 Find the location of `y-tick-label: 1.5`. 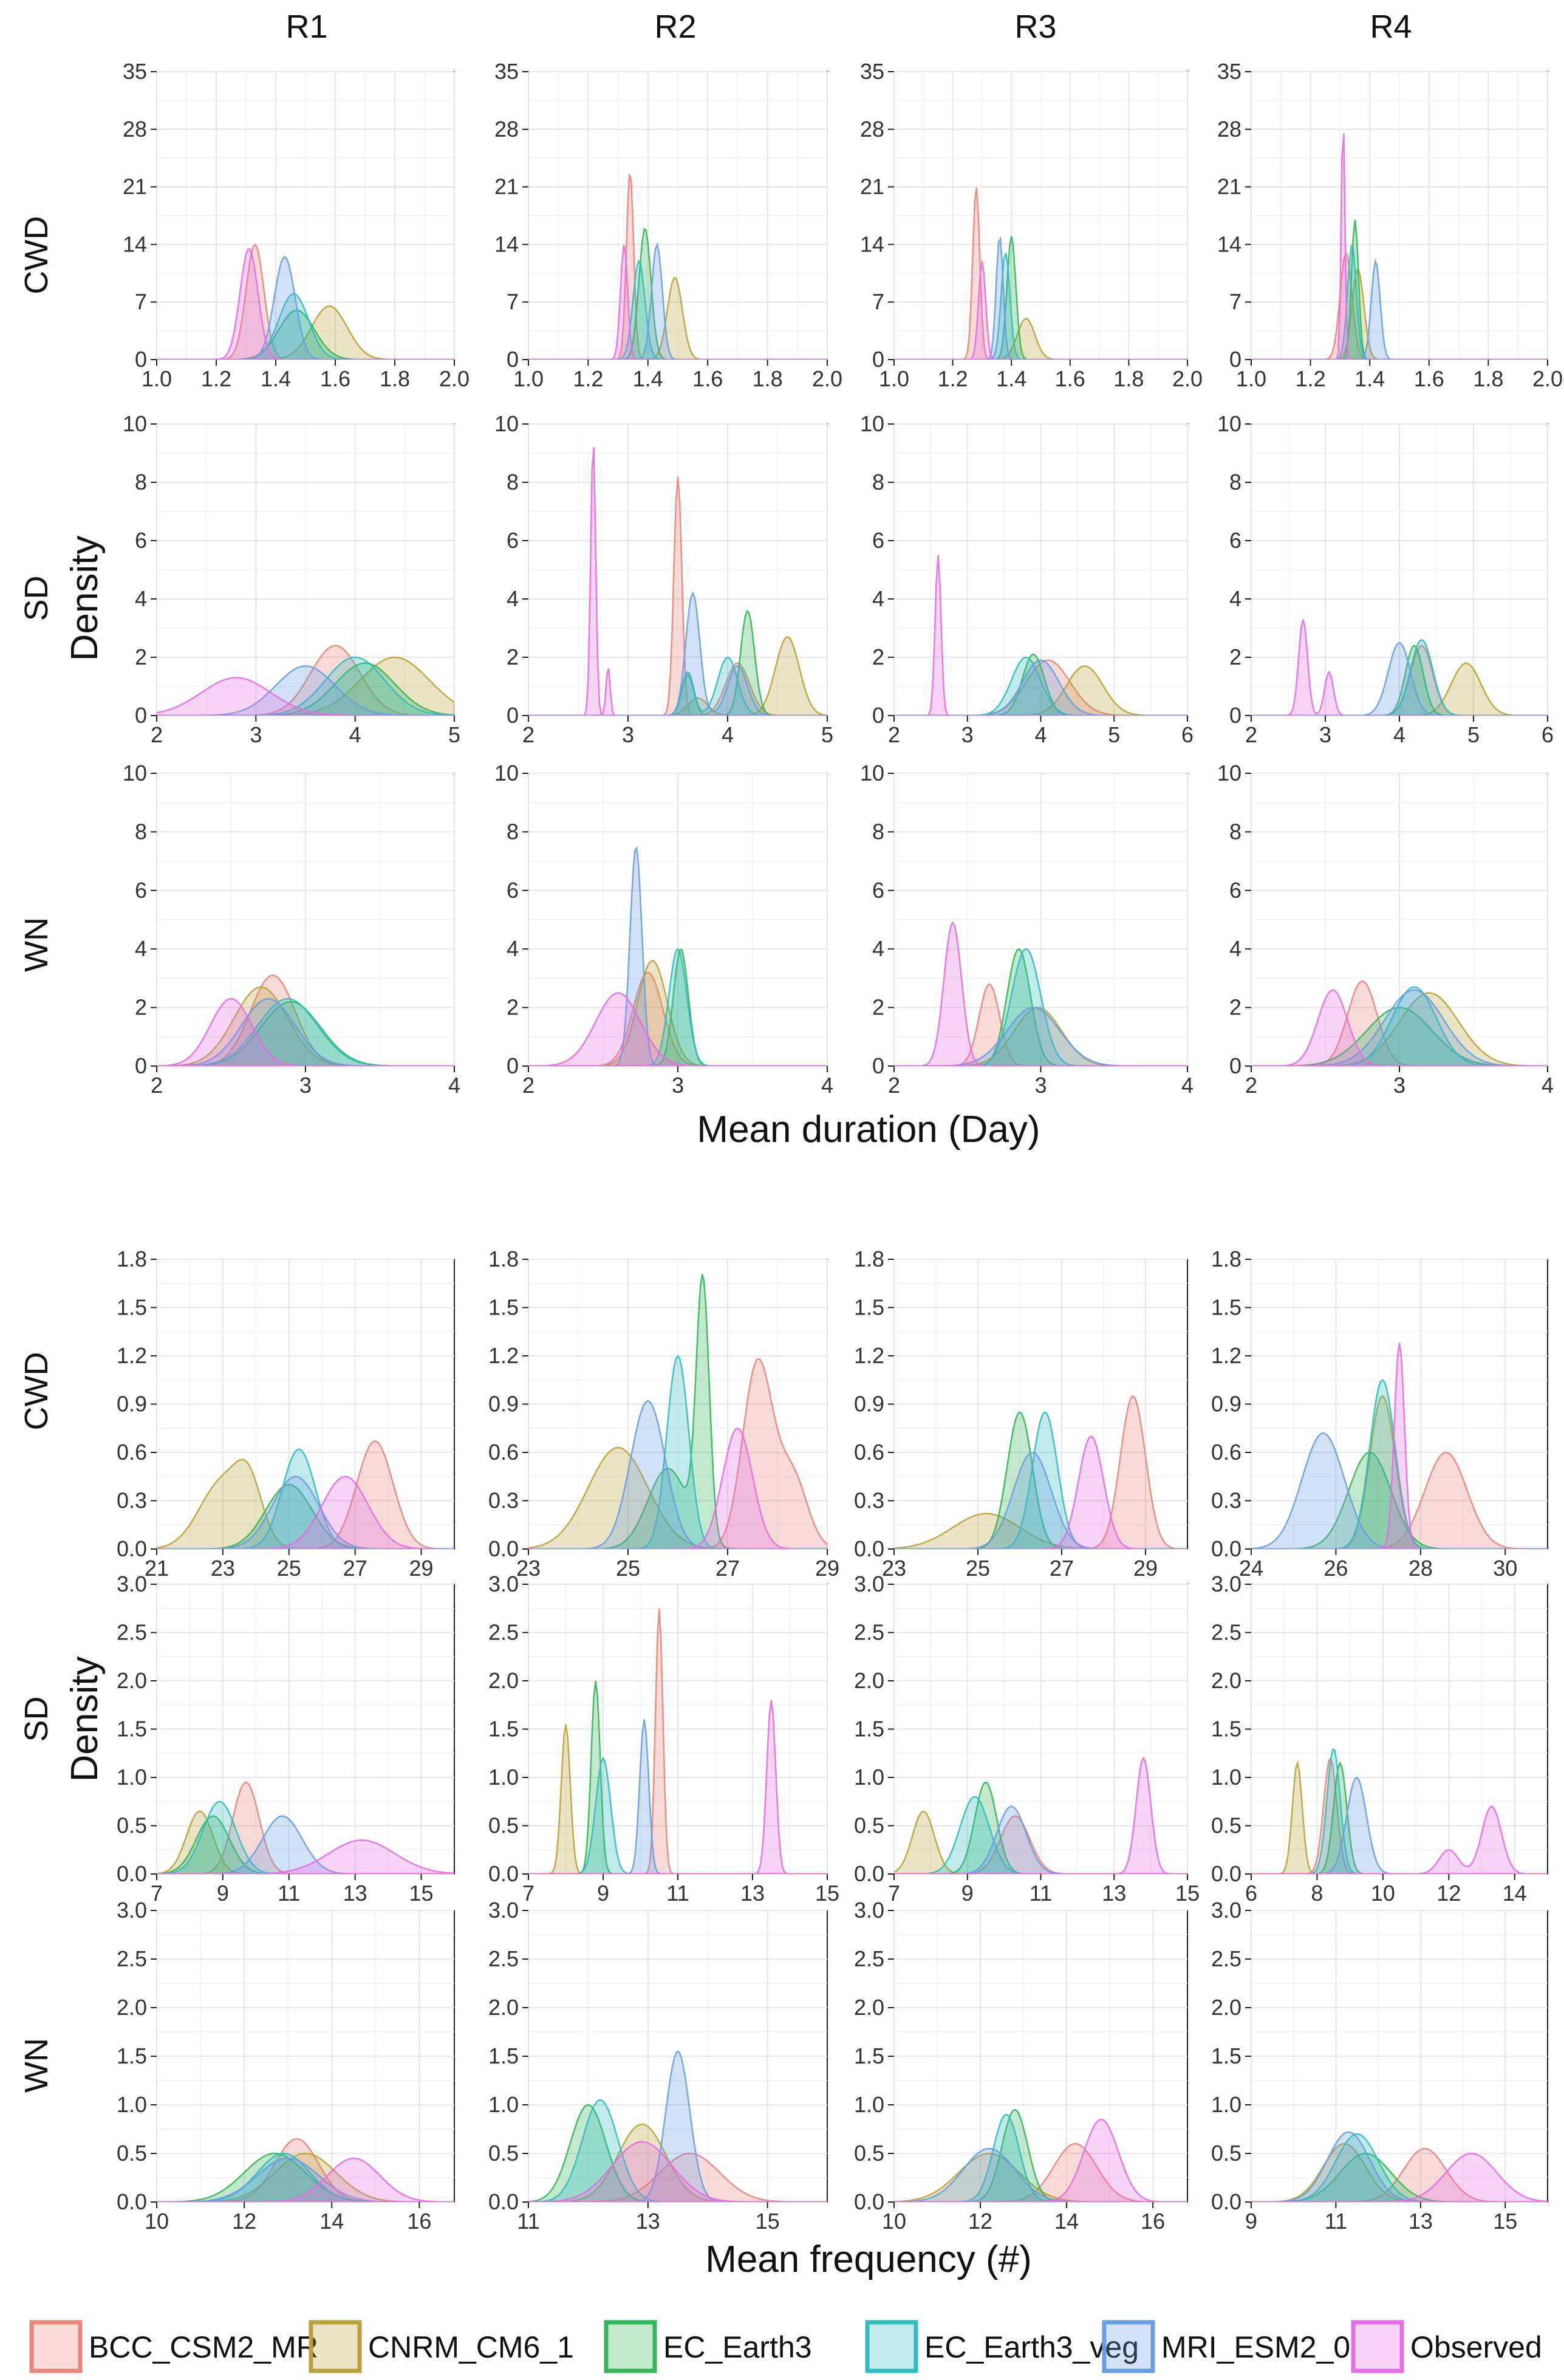

y-tick-label: 1.5 is located at coordinates (869, 1729).